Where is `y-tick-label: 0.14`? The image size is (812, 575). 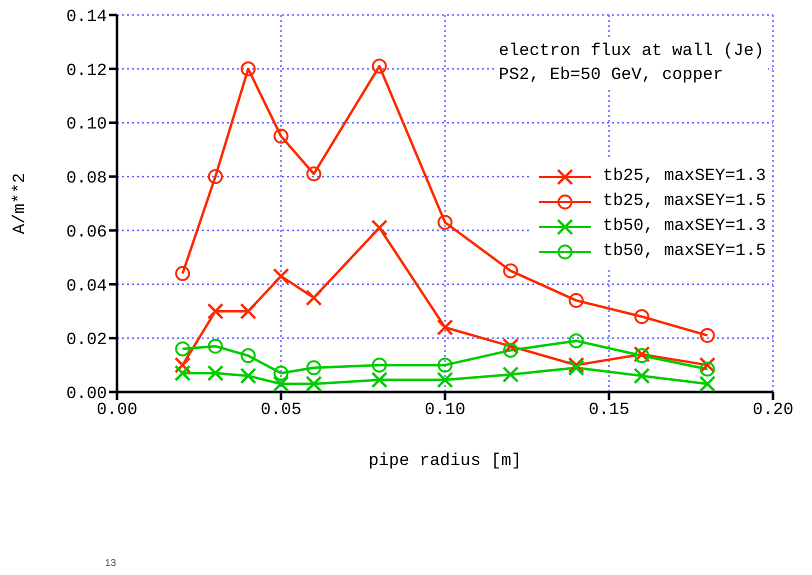 y-tick-label: 0.14 is located at coordinates (86, 18).